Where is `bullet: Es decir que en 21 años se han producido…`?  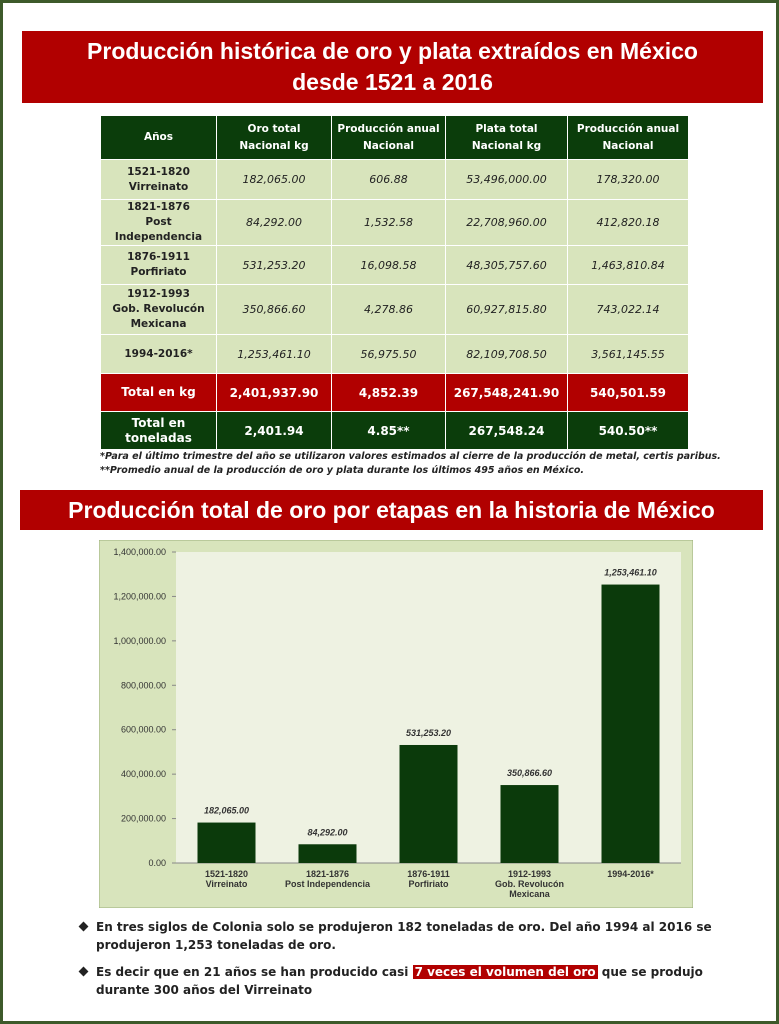 bullet: Es decir que en 21 años se han producido… is located at coordinates (405, 981).